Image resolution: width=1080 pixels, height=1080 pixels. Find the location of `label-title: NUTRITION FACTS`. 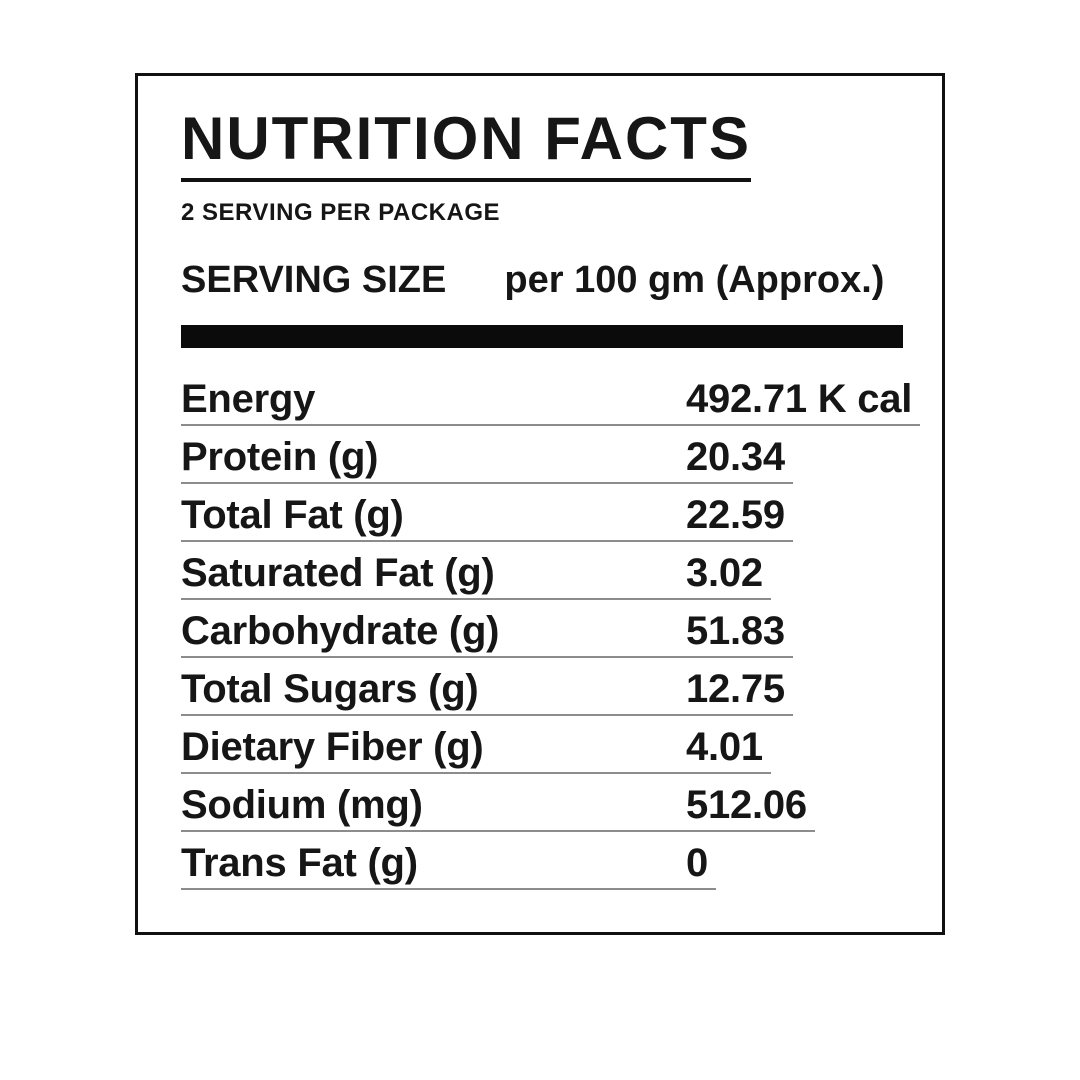

label-title: NUTRITION FACTS is located at coordinates (466, 143).